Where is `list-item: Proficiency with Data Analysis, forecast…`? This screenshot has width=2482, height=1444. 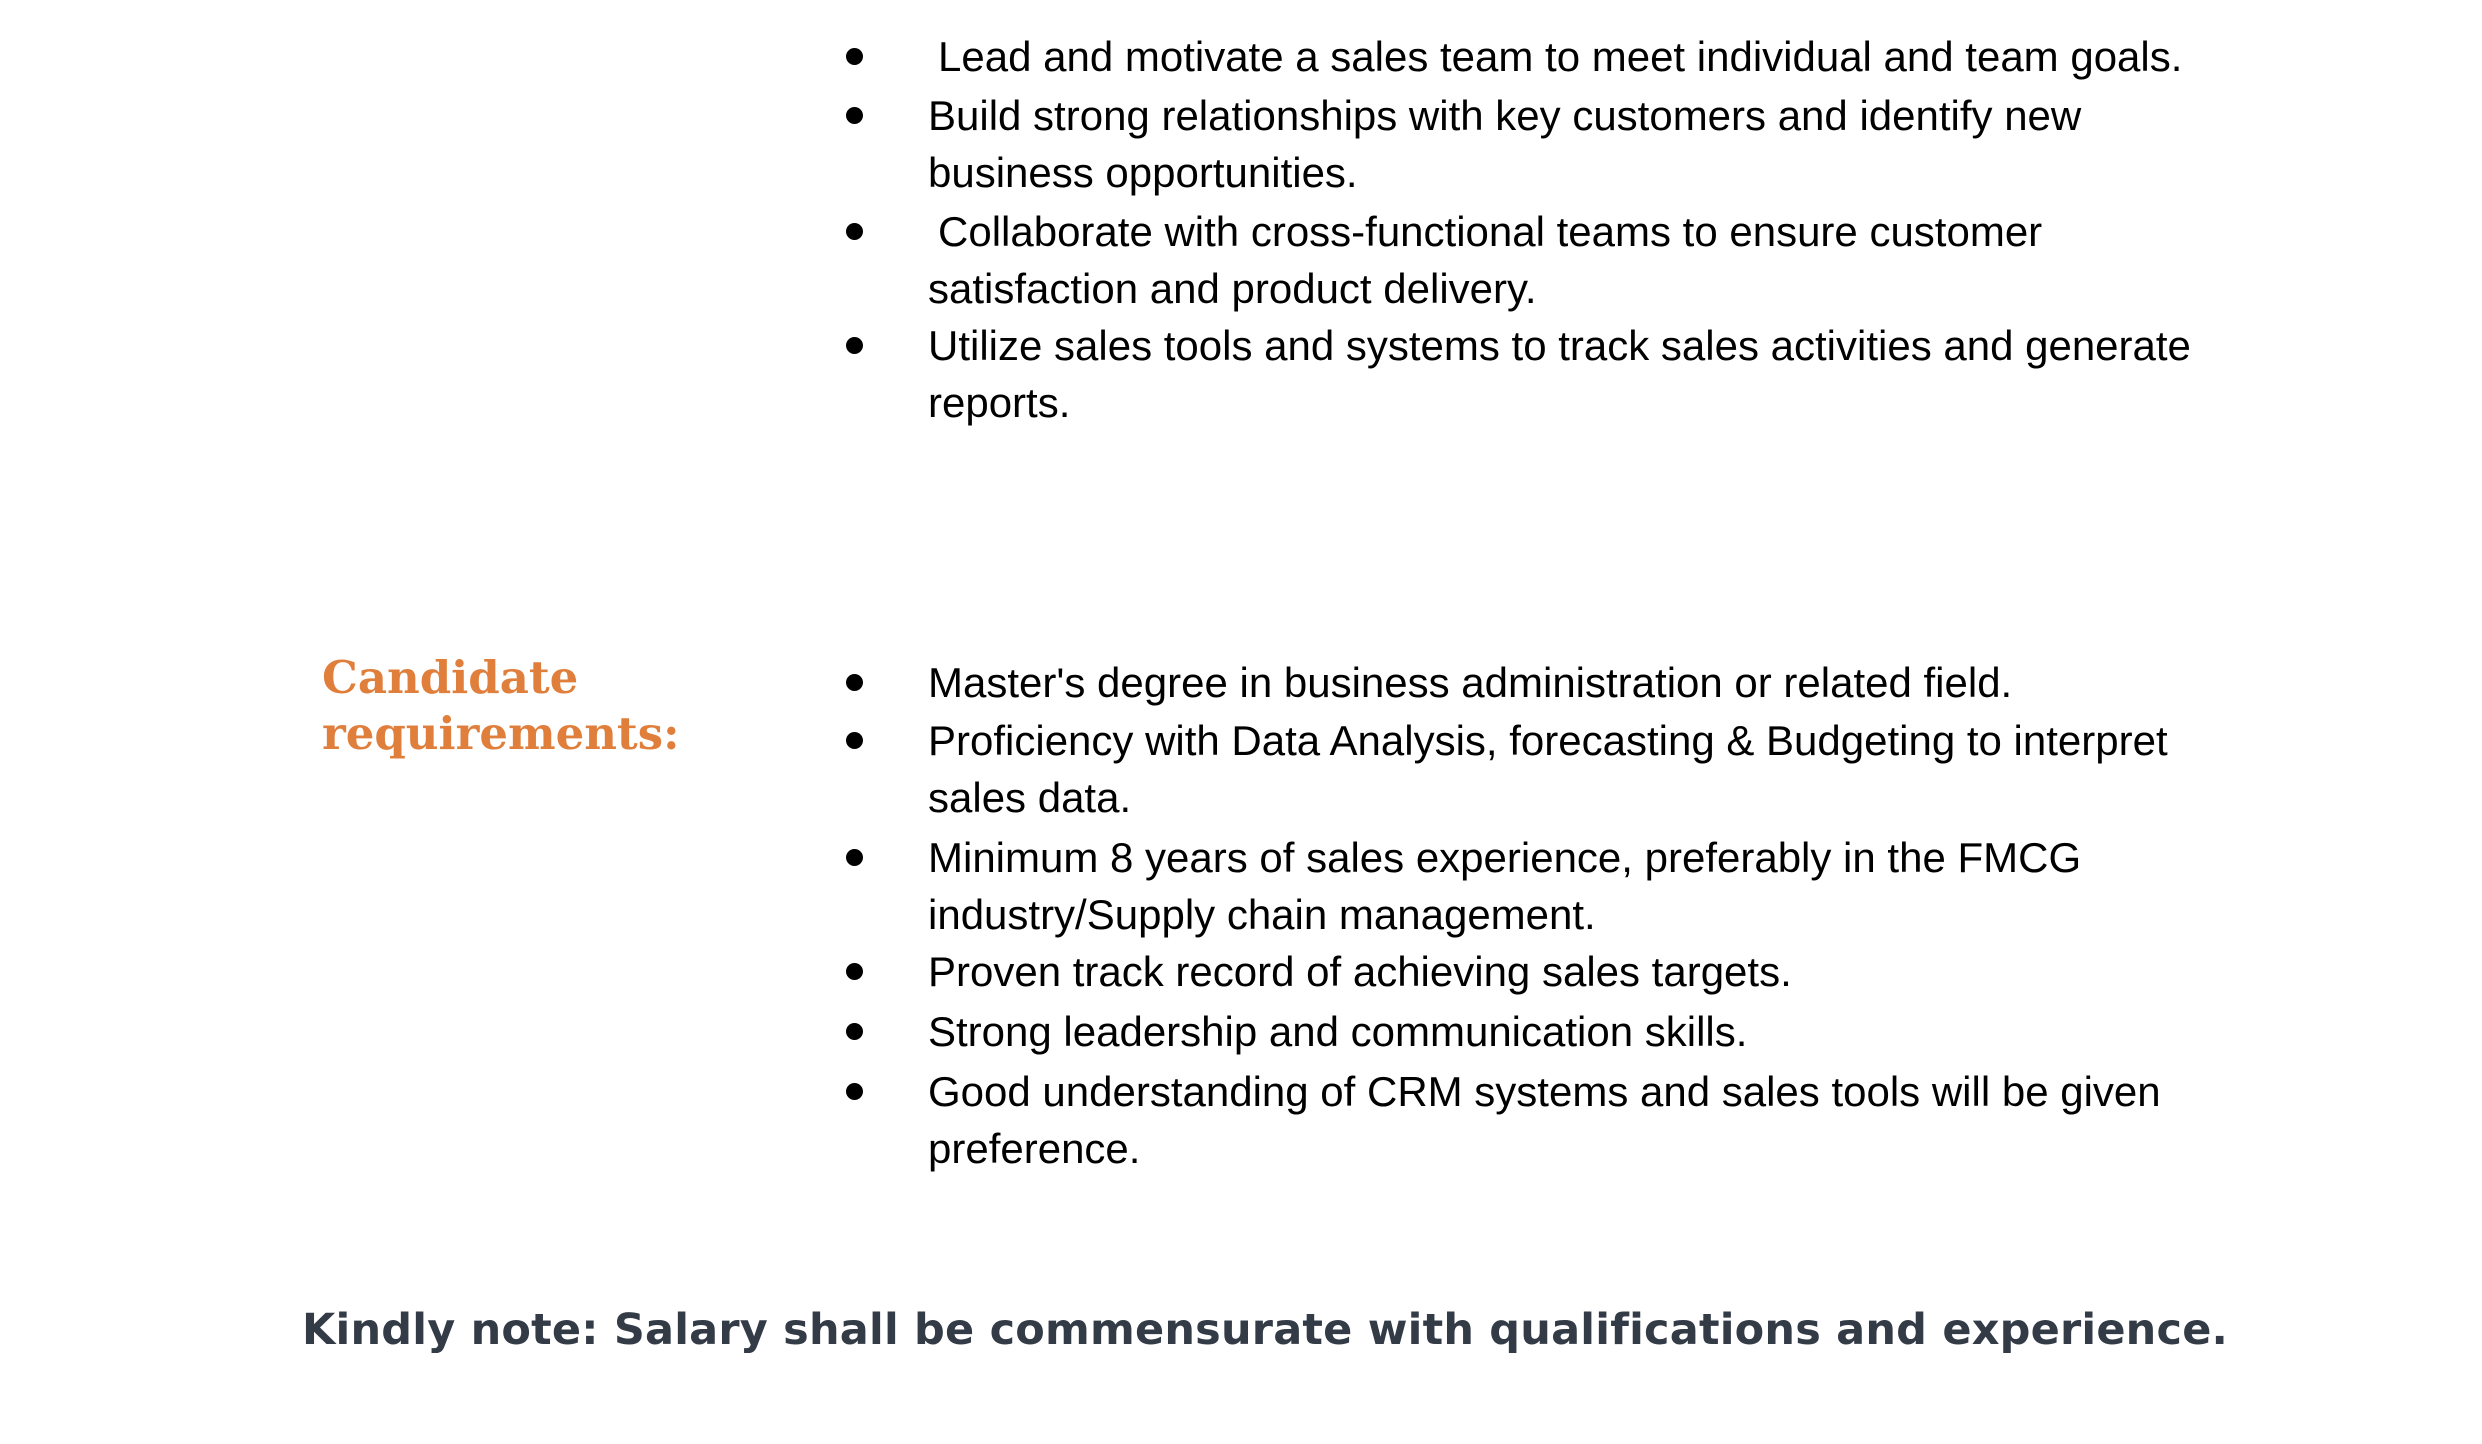
list-item: Proficiency with Data Analysis, forecast… is located at coordinates (1526, 769).